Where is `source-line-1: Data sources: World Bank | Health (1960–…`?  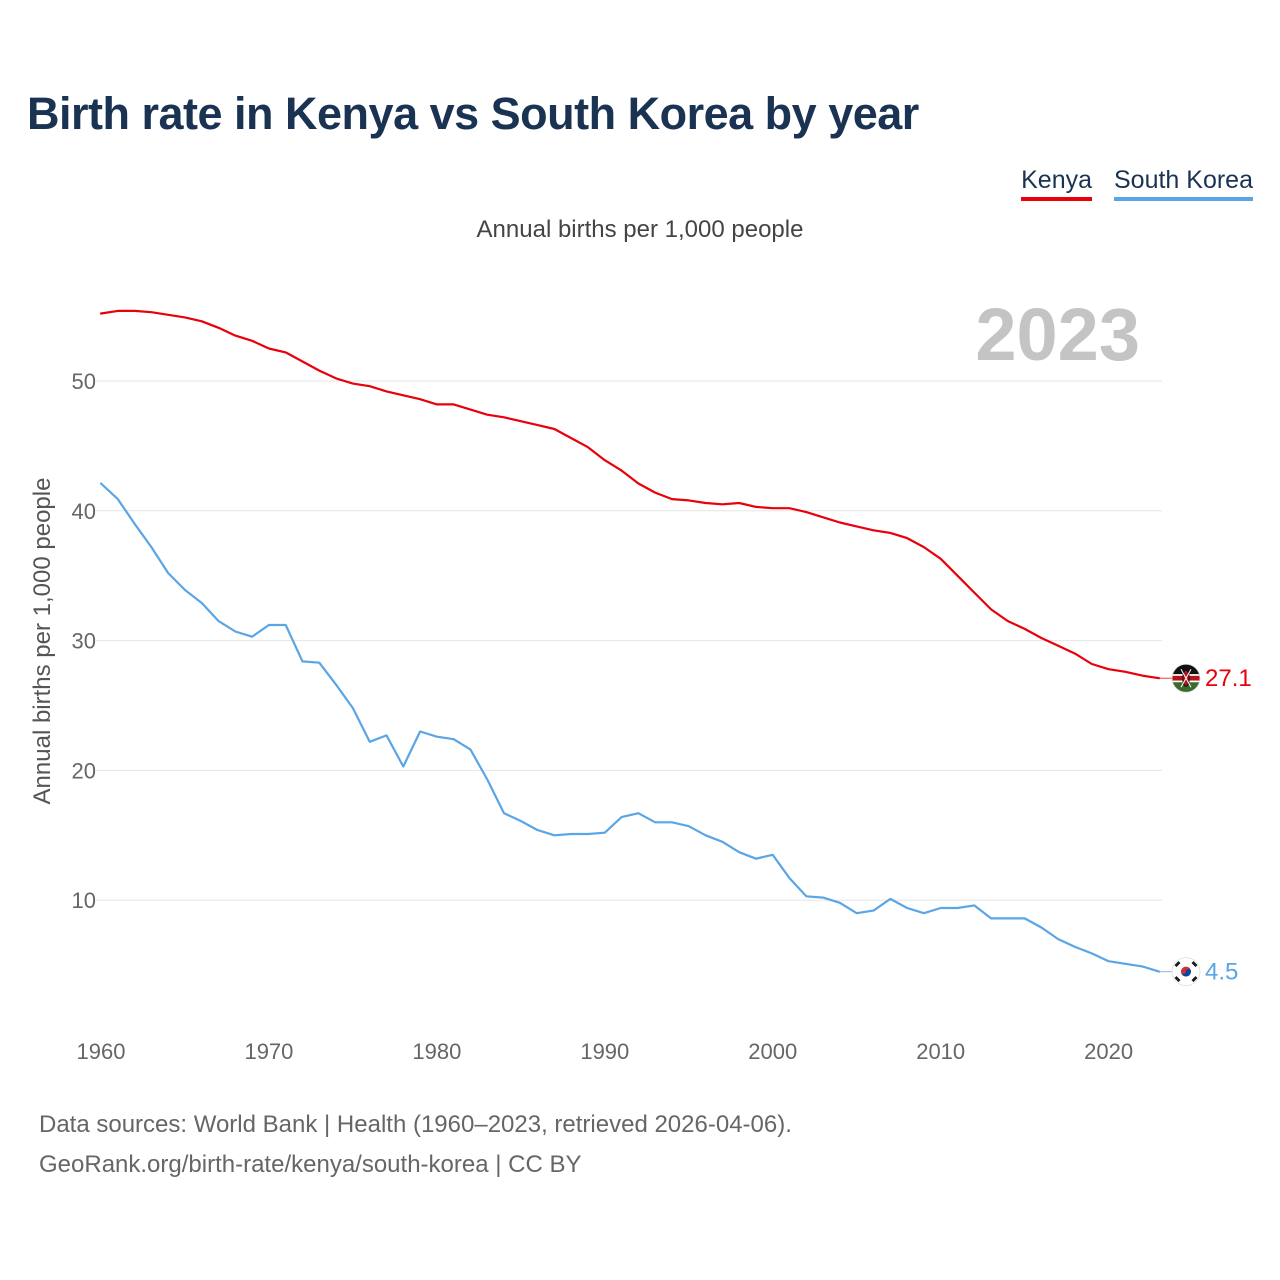
source-line-1: Data sources: World Bank | Health (1960–… is located at coordinates (415, 1124).